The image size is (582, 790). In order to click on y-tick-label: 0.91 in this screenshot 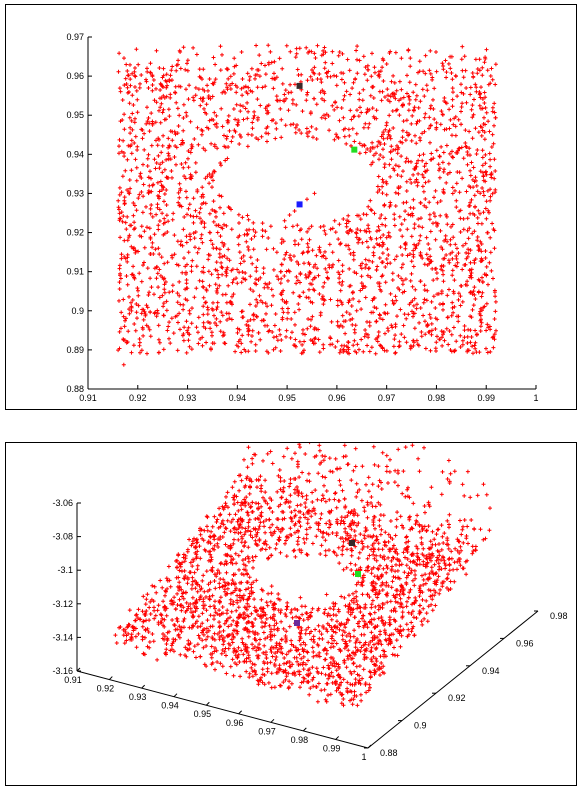, I will do `click(75, 272)`.